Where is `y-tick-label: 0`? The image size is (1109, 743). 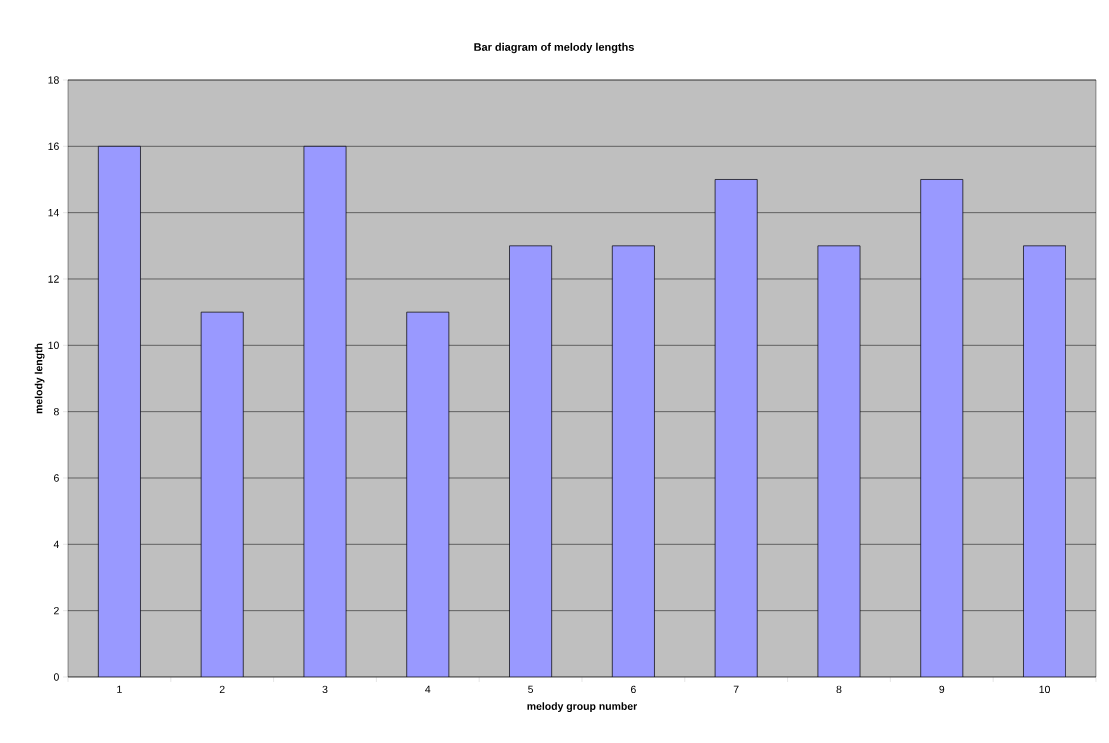 y-tick-label: 0 is located at coordinates (56, 677).